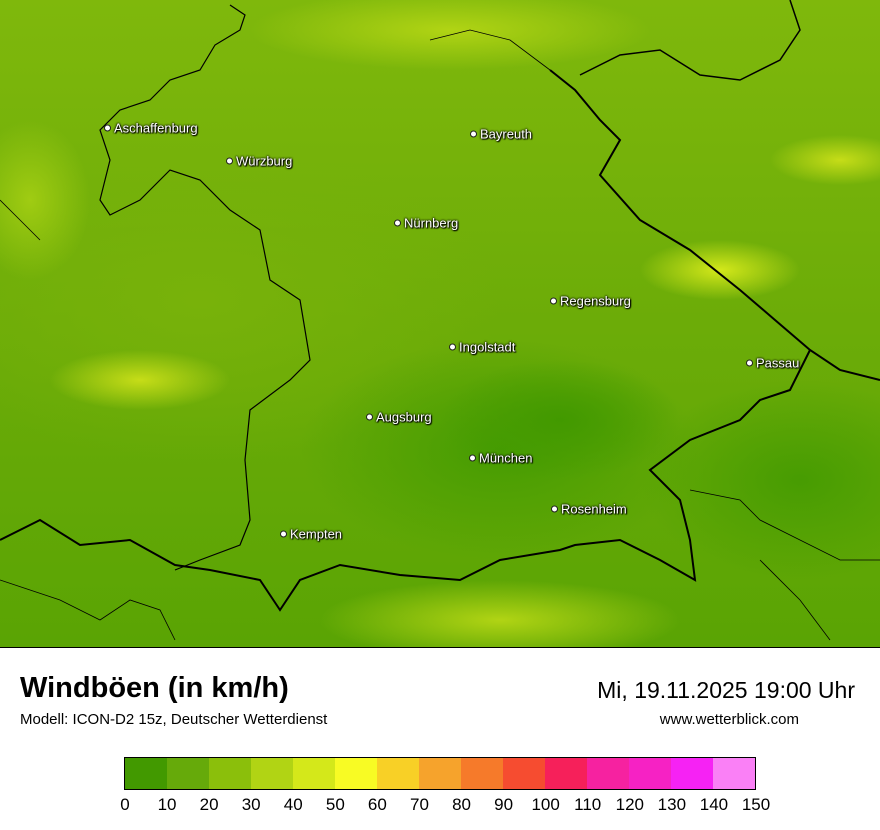  I want to click on legend-tick-label: 70, so click(419, 804).